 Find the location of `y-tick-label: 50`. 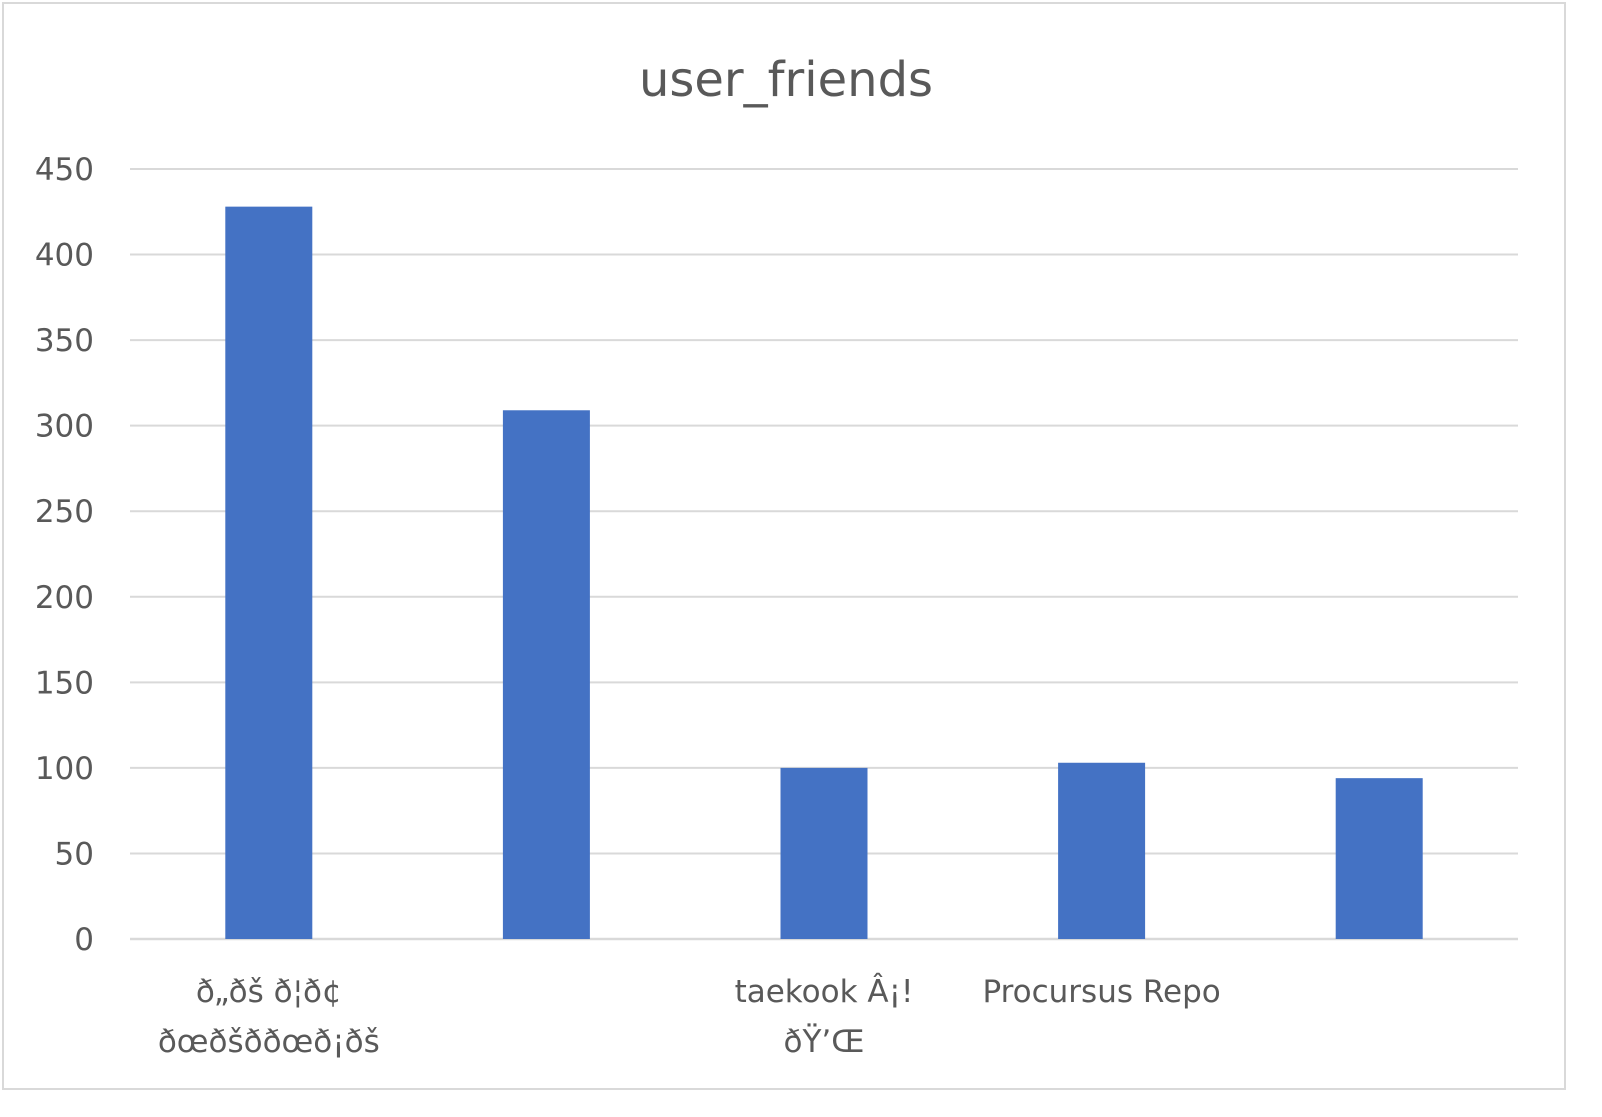

y-tick-label: 50 is located at coordinates (74, 854).